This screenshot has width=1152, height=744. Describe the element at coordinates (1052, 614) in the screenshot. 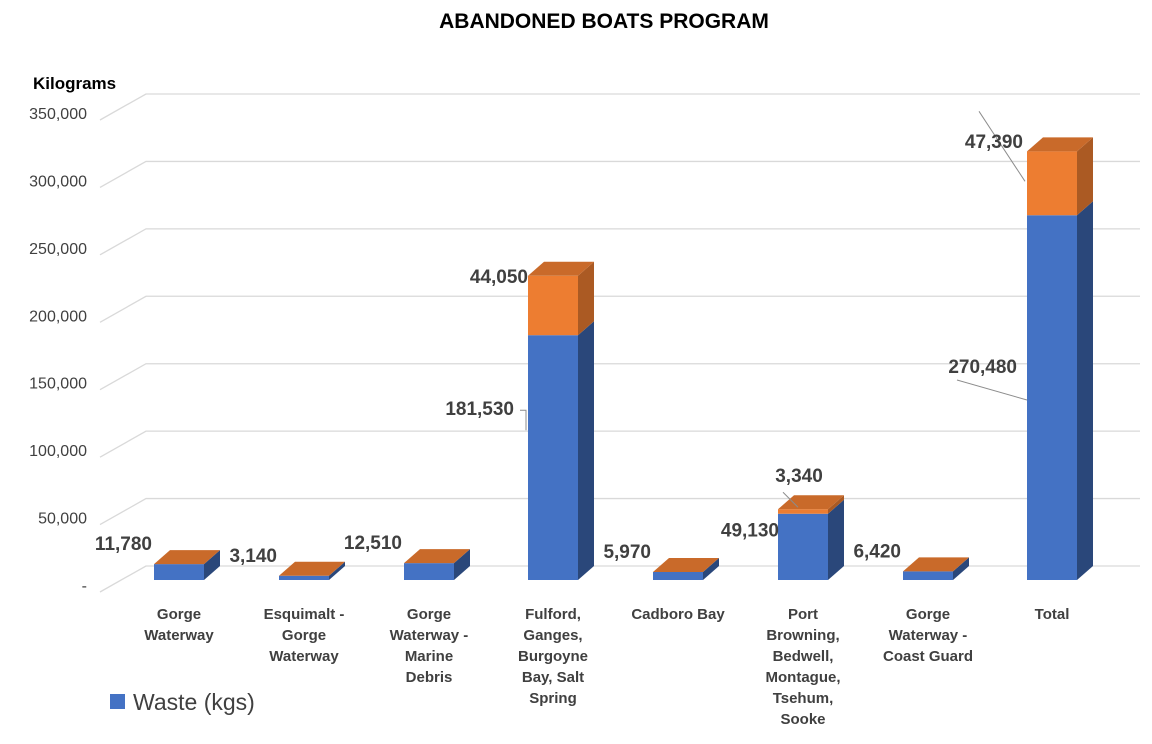

I see `category-label: Total` at that location.